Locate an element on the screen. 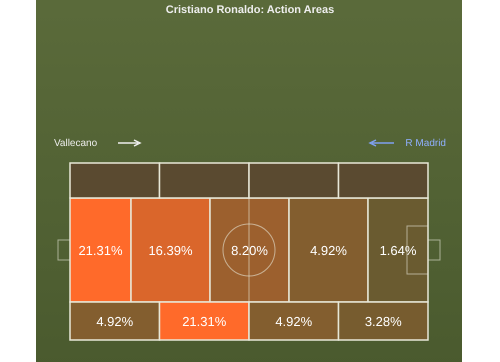 Image resolution: width=500 pixels, height=362 pixels. text: Cristiano Ronaldo: Action Areas is located at coordinates (250, 10).